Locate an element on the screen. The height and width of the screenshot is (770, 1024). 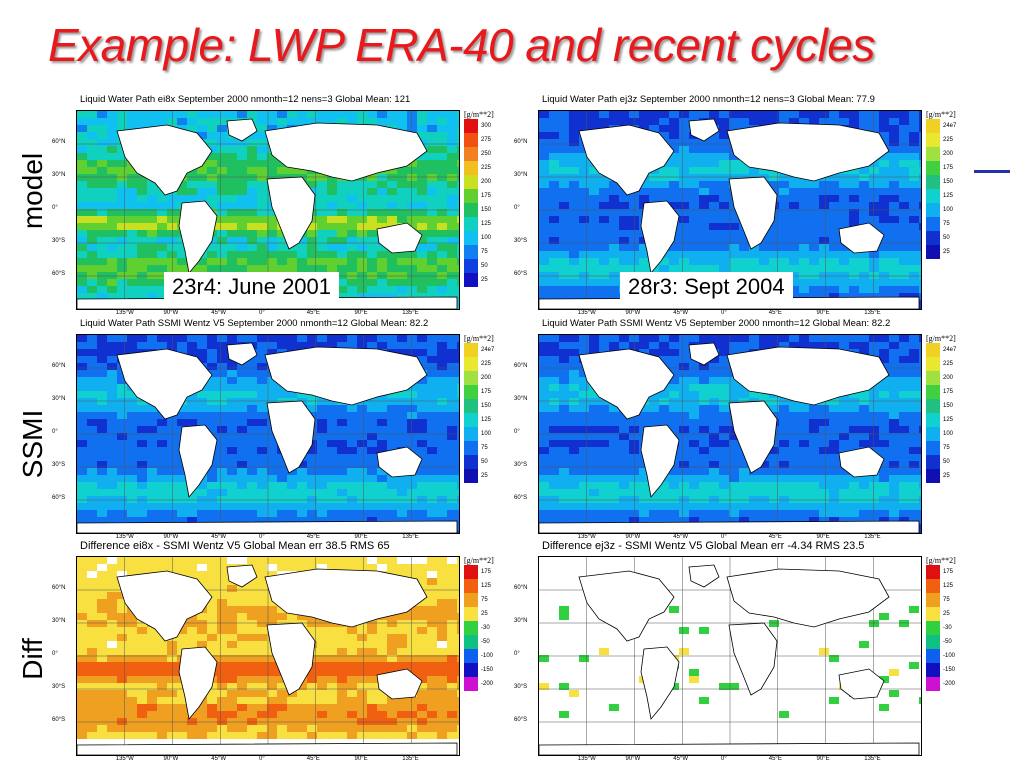
colorbar-entry: 50 is located at coordinates (485, 266).